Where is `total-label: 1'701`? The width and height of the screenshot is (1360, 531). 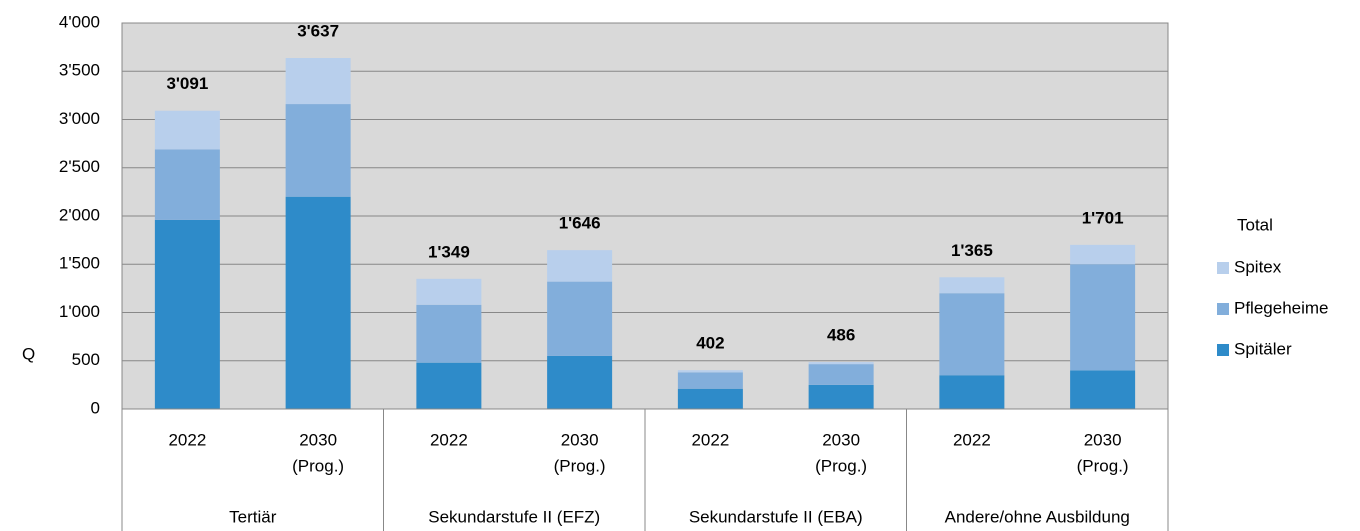 total-label: 1'701 is located at coordinates (1103, 217).